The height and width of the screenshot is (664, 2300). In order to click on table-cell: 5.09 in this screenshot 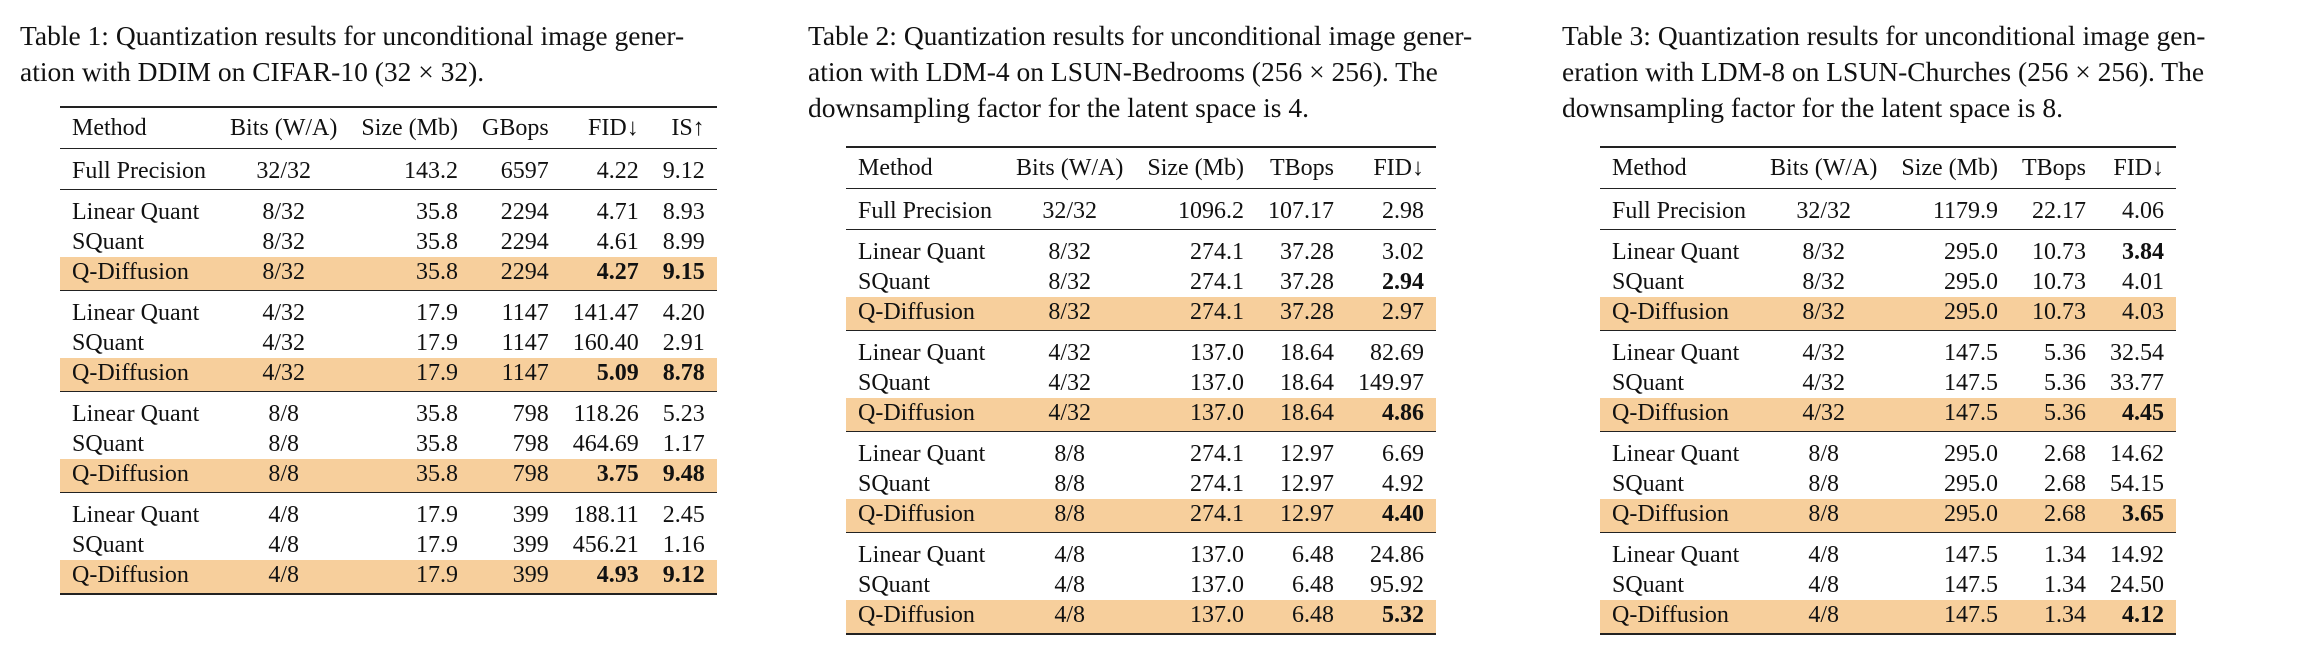, I will do `click(605, 375)`.